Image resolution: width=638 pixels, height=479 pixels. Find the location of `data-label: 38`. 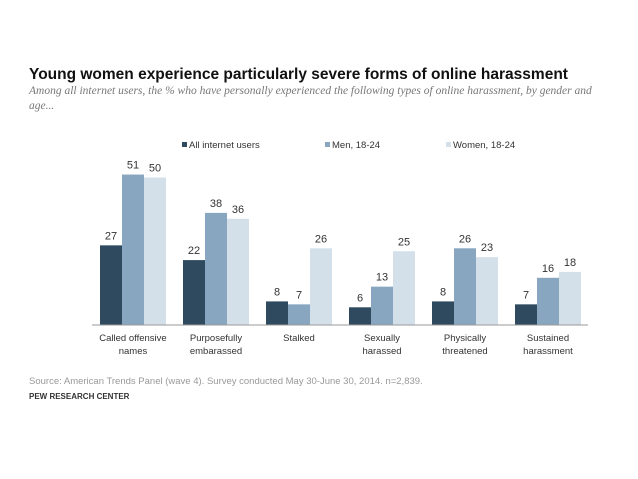

data-label: 38 is located at coordinates (216, 204).